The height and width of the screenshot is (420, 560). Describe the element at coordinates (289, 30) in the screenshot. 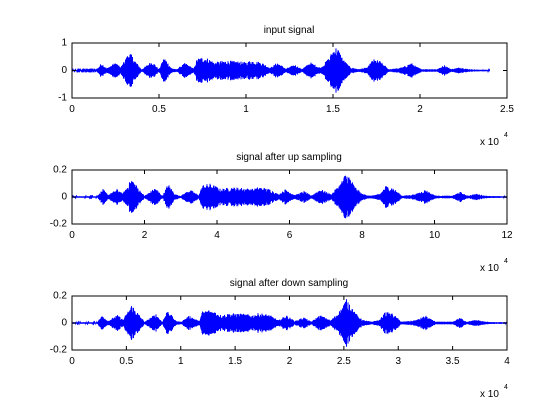

I see `subplot-title: input signal` at that location.